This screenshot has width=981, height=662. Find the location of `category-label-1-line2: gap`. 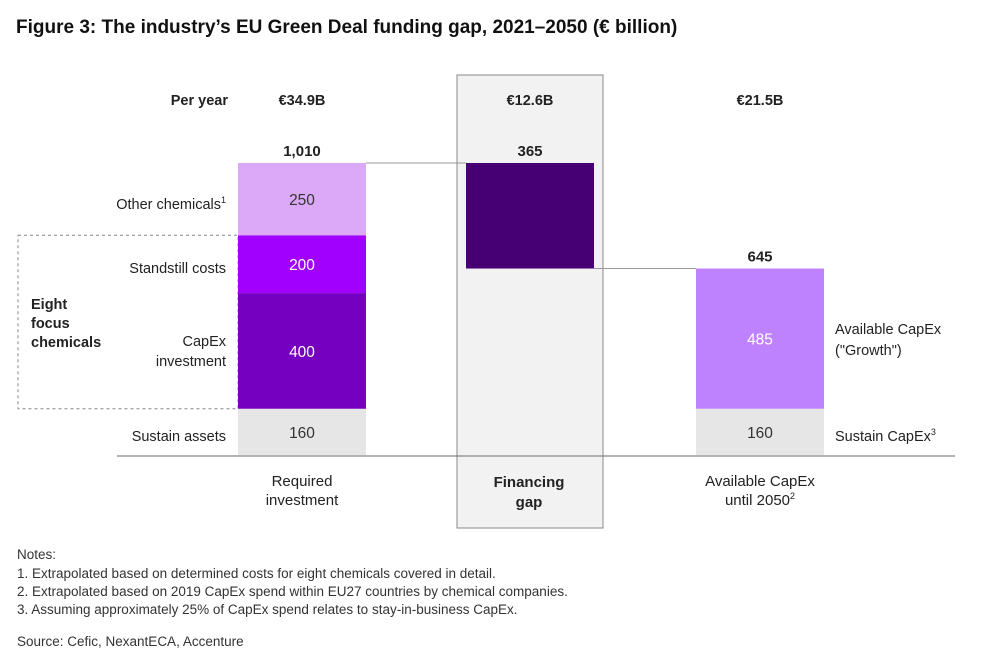

category-label-1-line2: gap is located at coordinates (529, 502).